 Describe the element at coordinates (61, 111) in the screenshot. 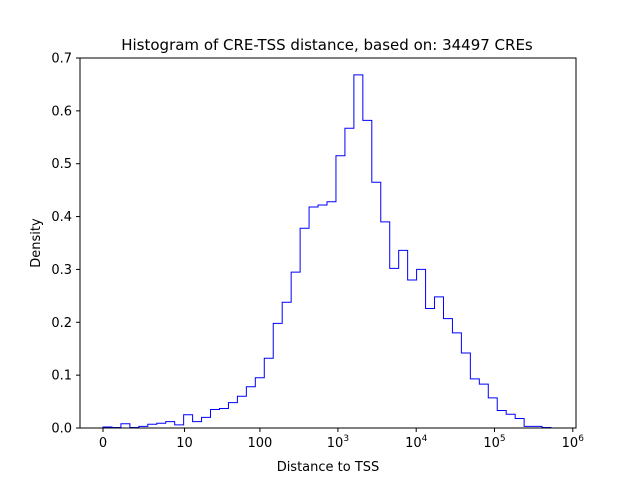

I see `y-tick-label: 0.6` at that location.